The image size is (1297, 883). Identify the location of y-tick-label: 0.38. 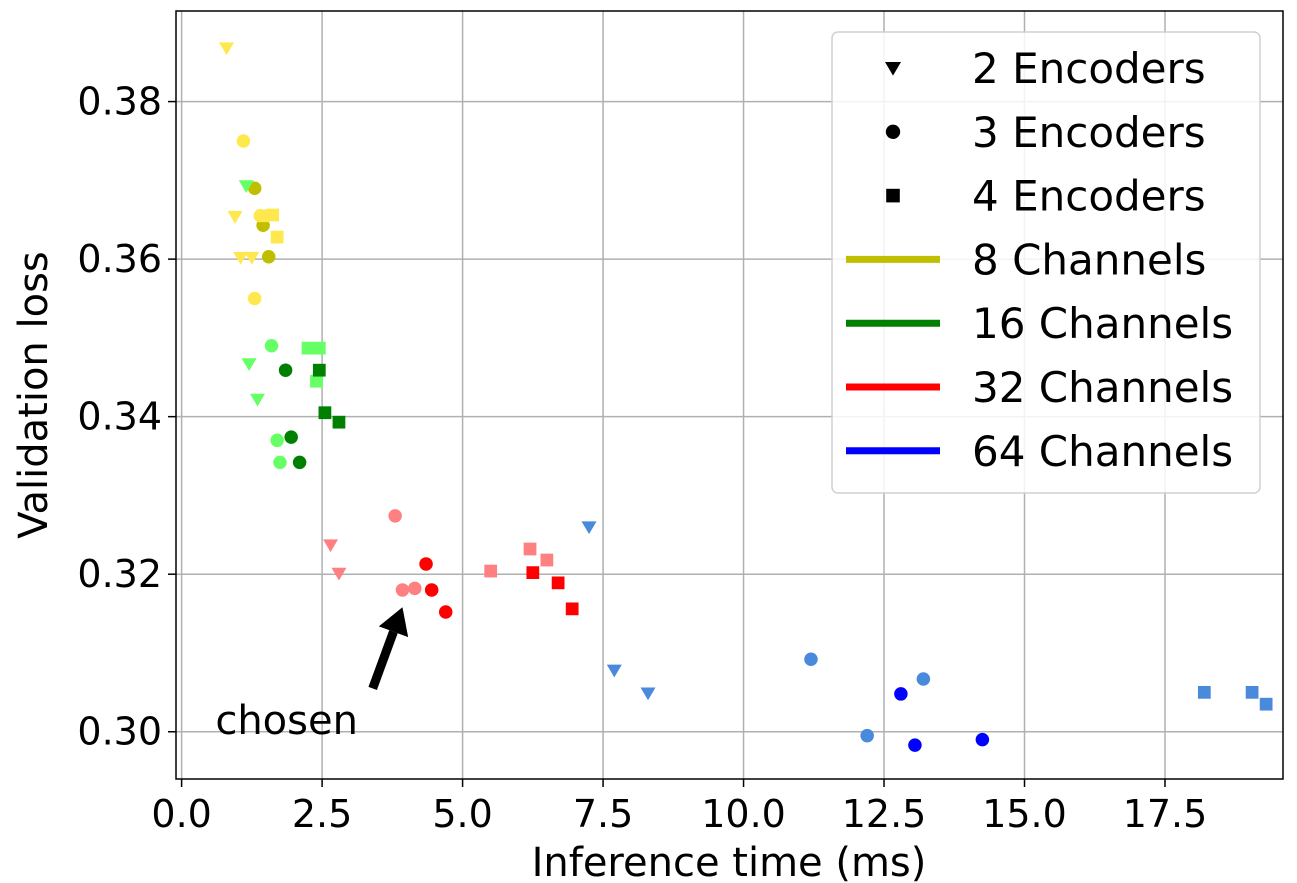
(119, 102).